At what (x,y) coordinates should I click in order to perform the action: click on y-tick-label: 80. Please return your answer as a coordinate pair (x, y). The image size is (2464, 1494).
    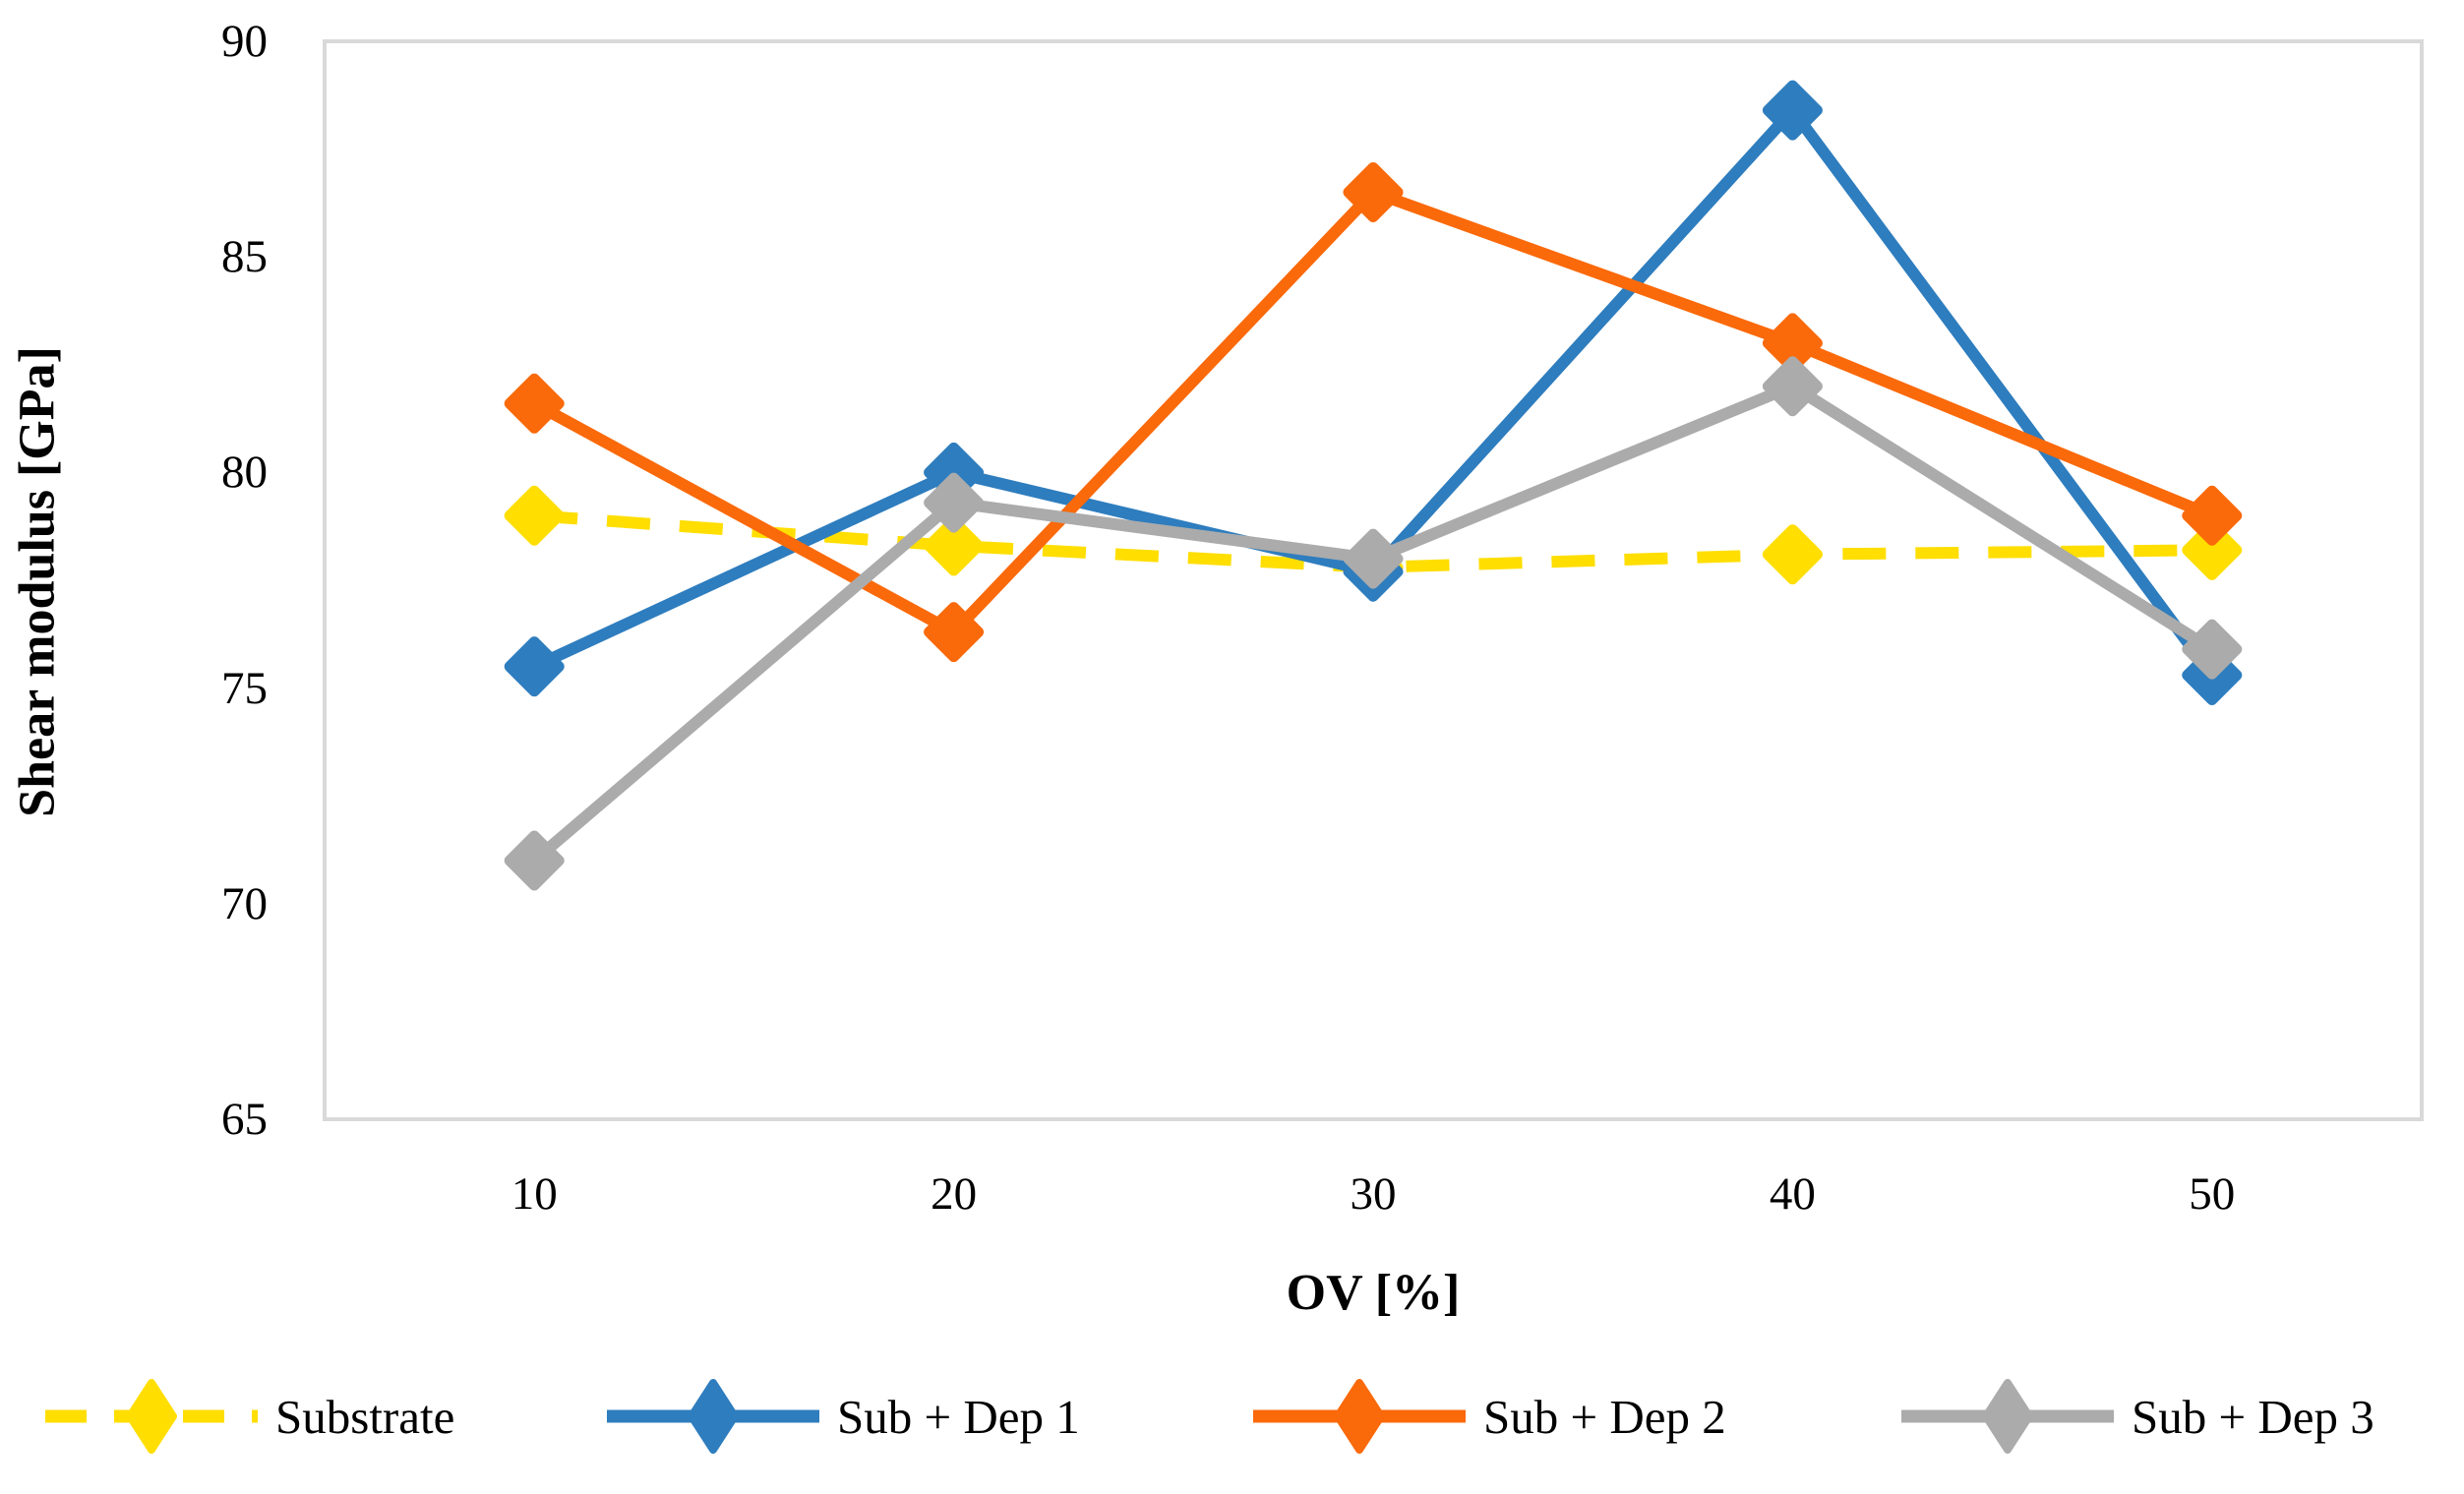
    Looking at the image, I should click on (245, 473).